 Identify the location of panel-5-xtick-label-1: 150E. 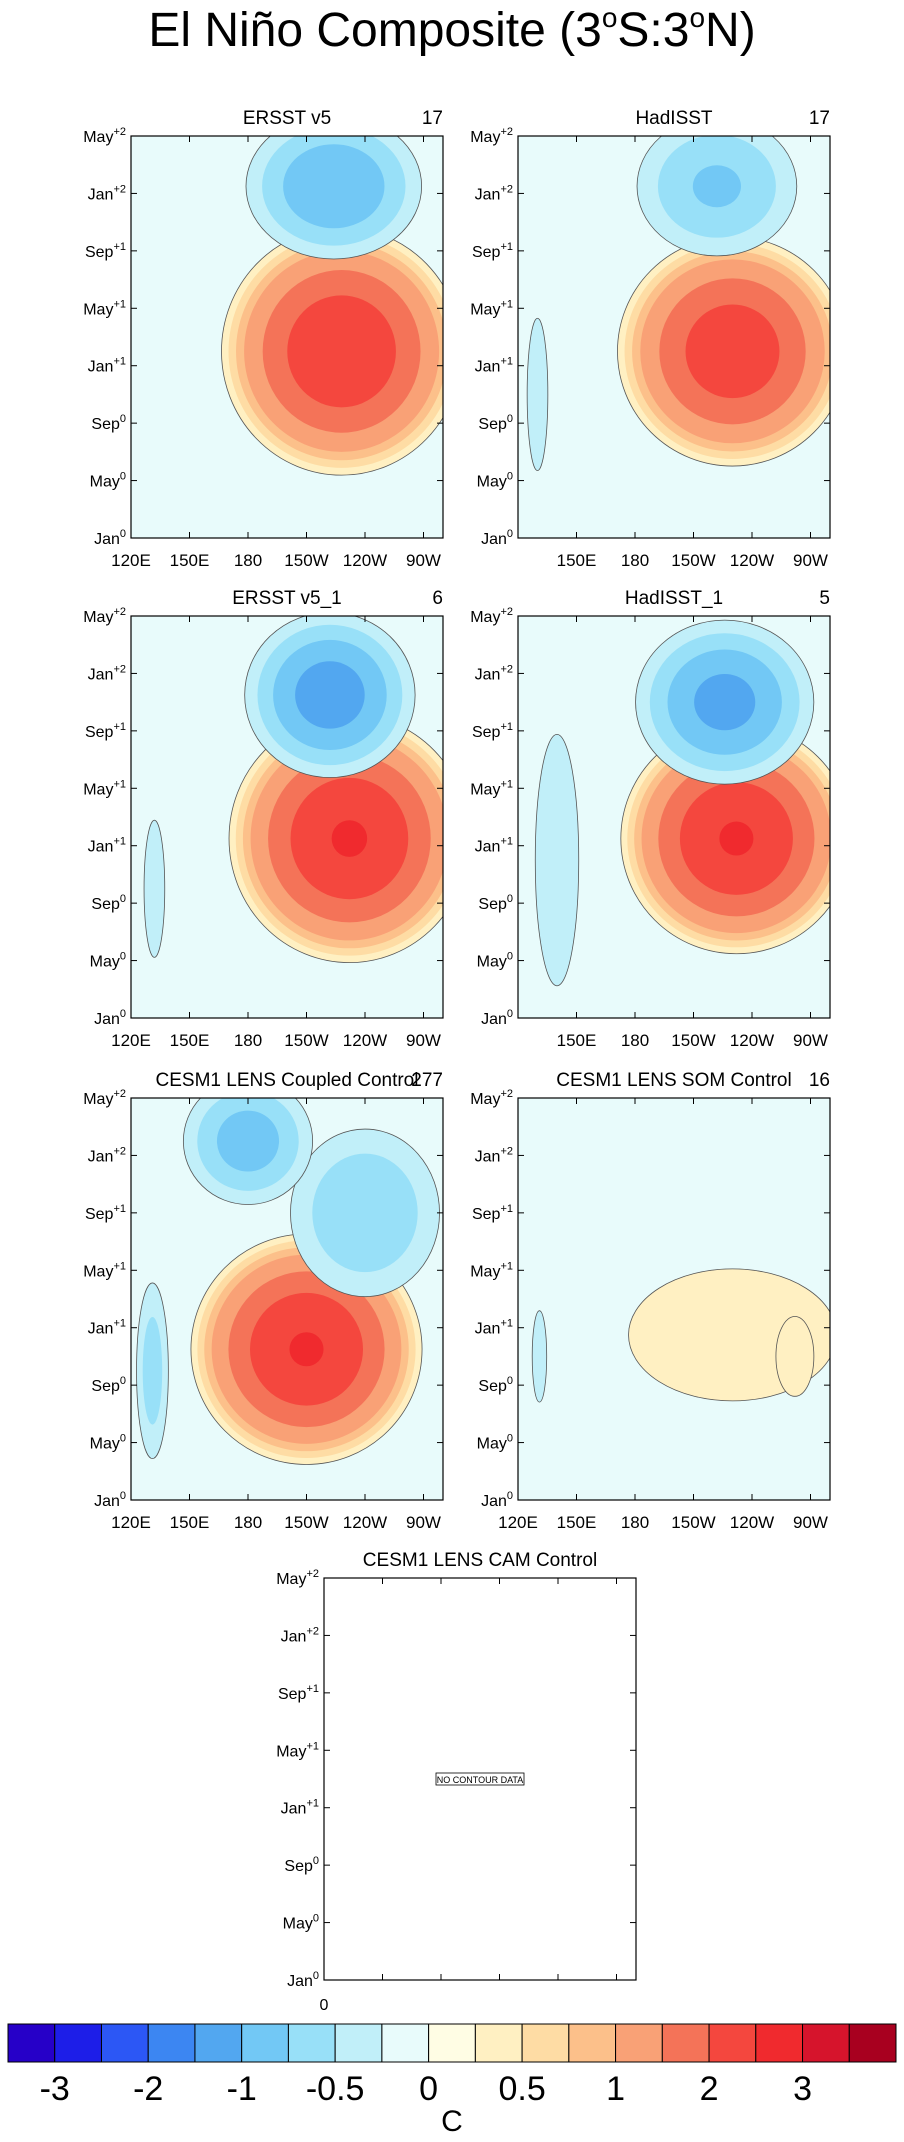
(190, 1522).